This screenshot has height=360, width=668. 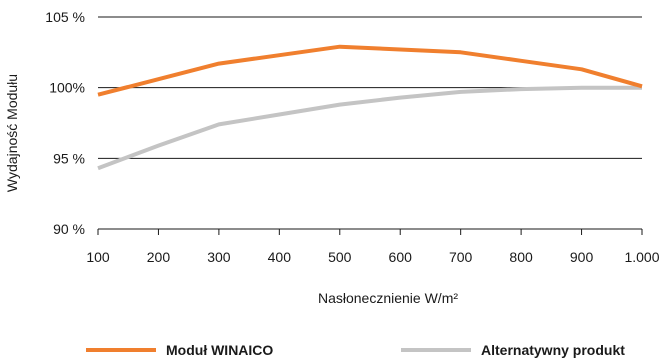 I want to click on x-tick-label-200: 200, so click(x=159, y=257).